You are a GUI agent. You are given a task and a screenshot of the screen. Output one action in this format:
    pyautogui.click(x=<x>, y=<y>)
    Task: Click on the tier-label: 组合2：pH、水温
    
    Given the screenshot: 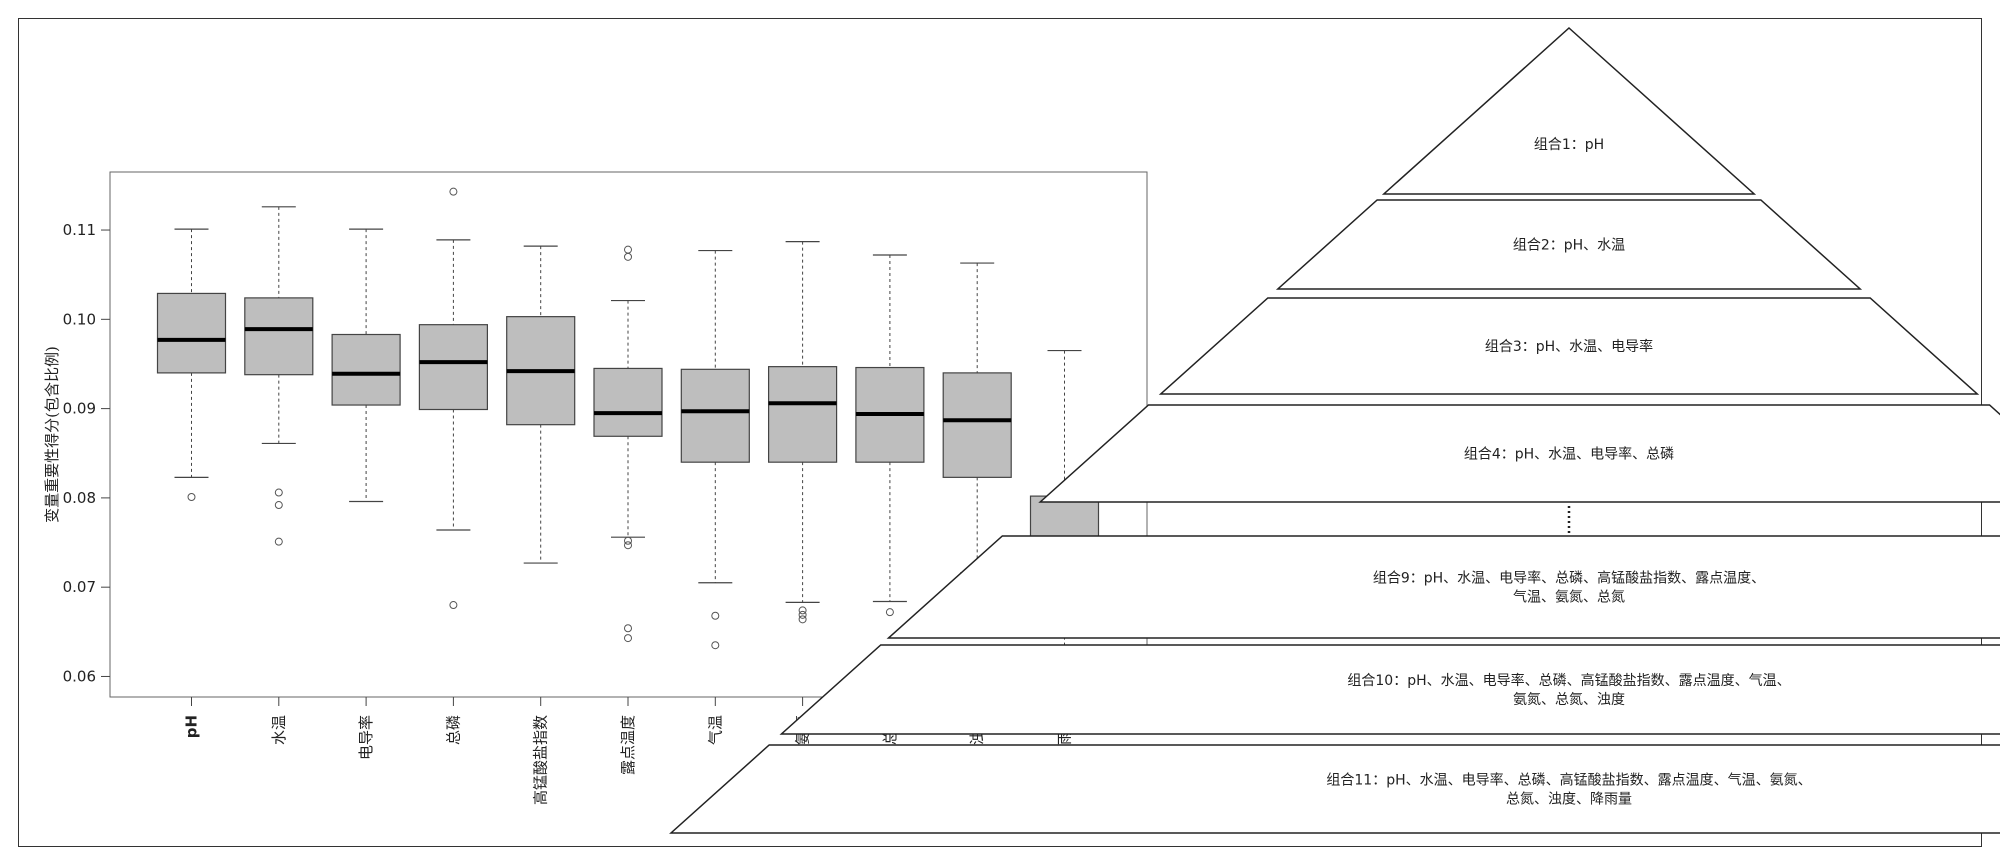 What is the action you would take?
    pyautogui.click(x=1569, y=246)
    